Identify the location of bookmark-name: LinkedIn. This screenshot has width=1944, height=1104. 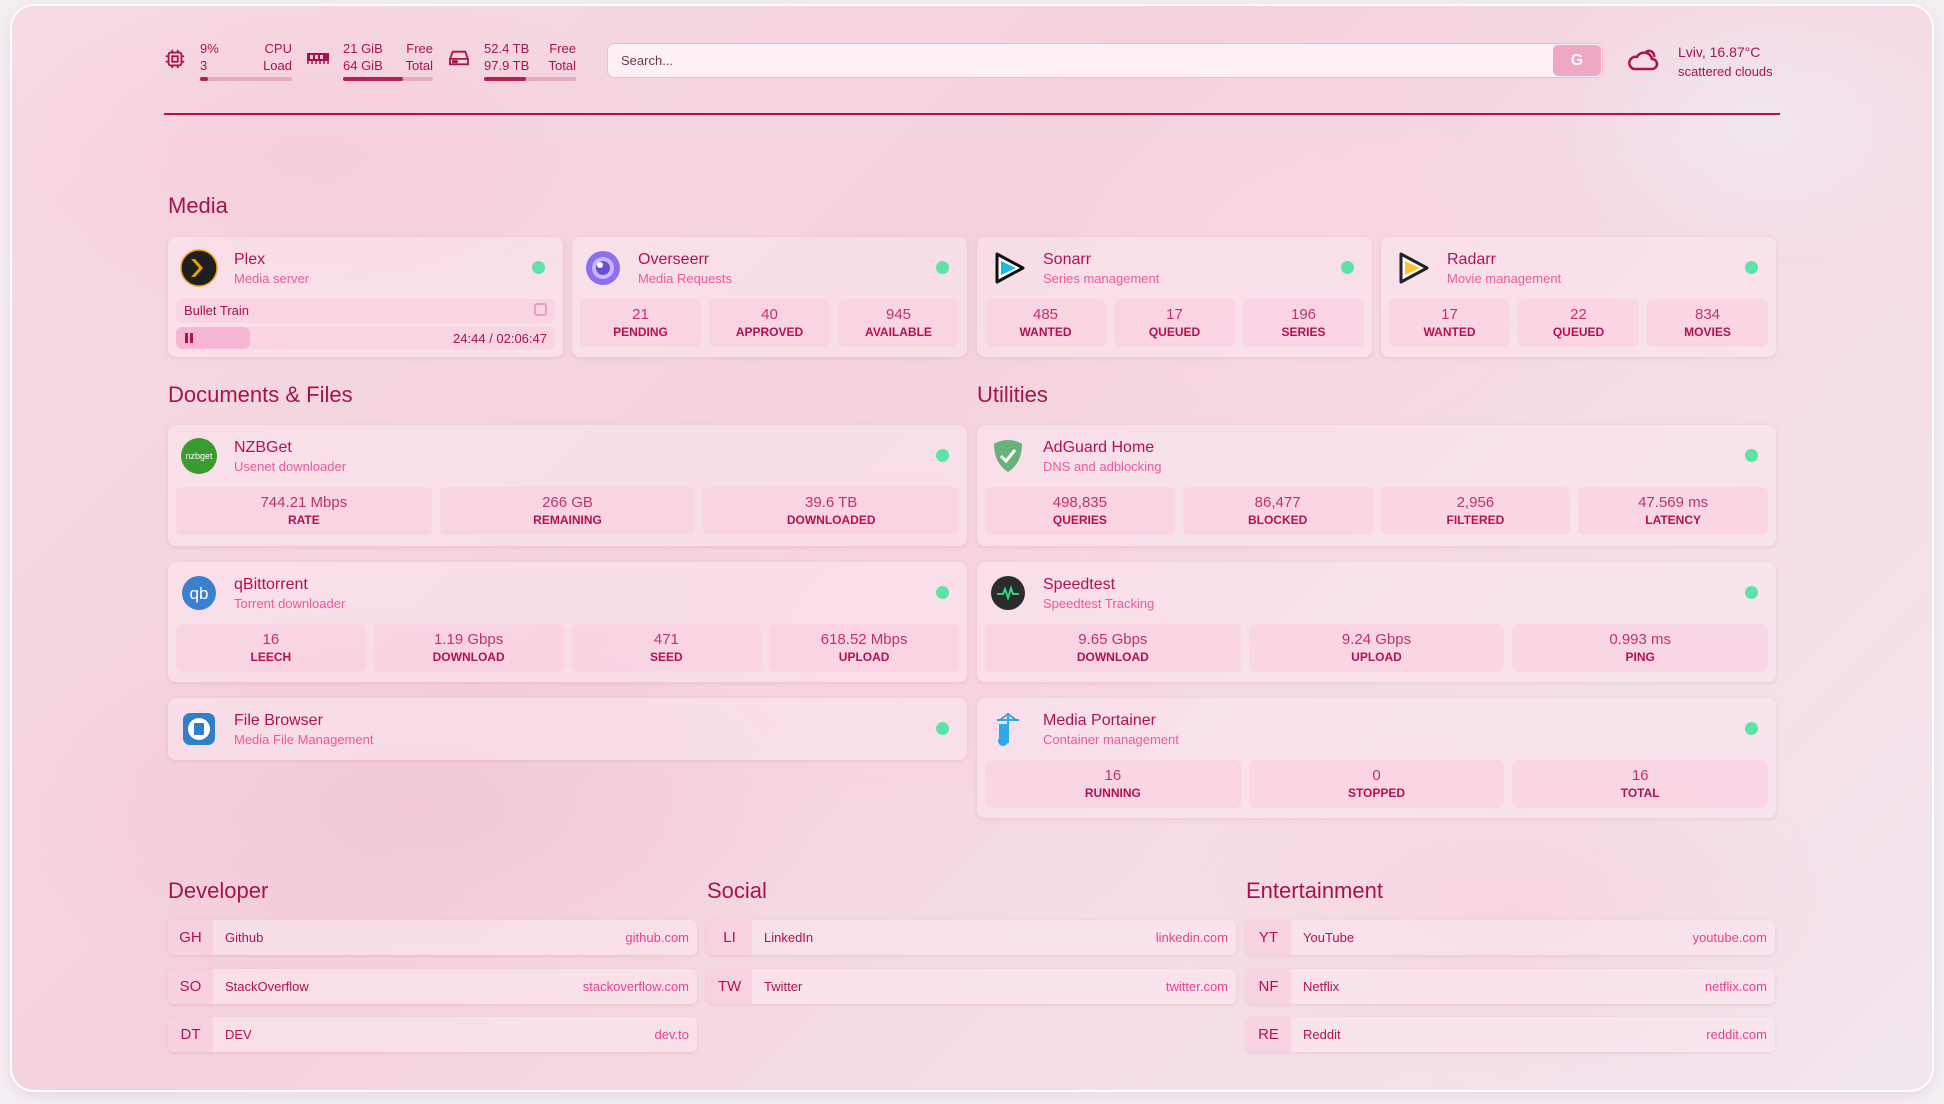
(789, 937).